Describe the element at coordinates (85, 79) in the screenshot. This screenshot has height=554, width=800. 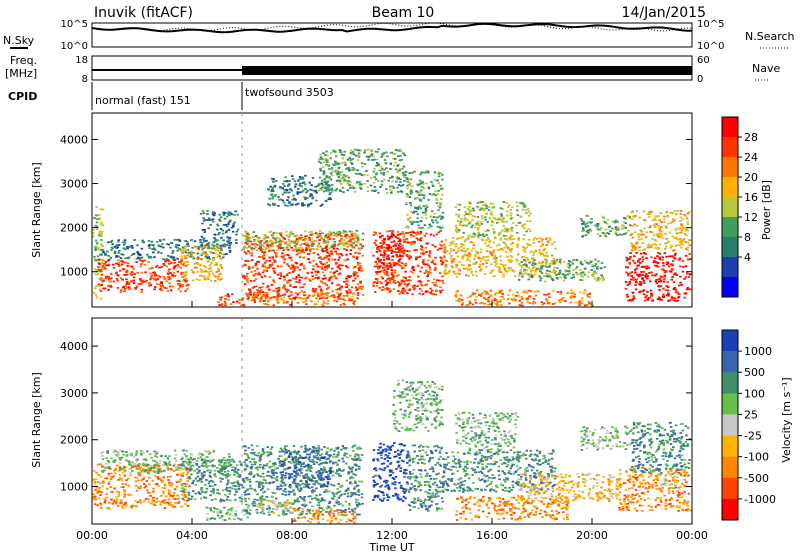
I see `freq-left-tick-bottom: 8` at that location.